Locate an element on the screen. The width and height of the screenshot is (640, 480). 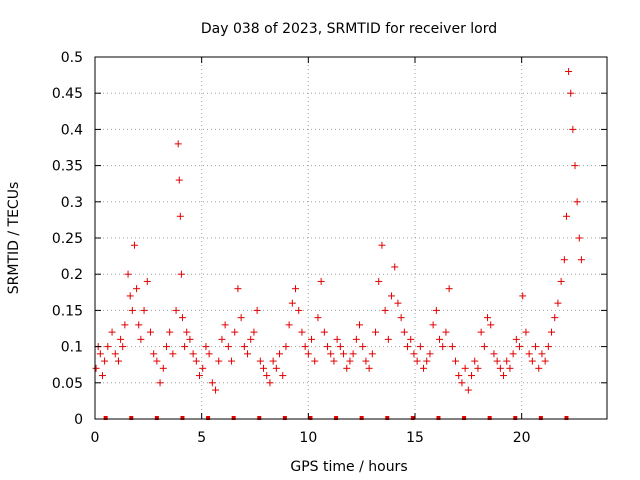
x-axis-label: GPS time / hours is located at coordinates (348, 467).